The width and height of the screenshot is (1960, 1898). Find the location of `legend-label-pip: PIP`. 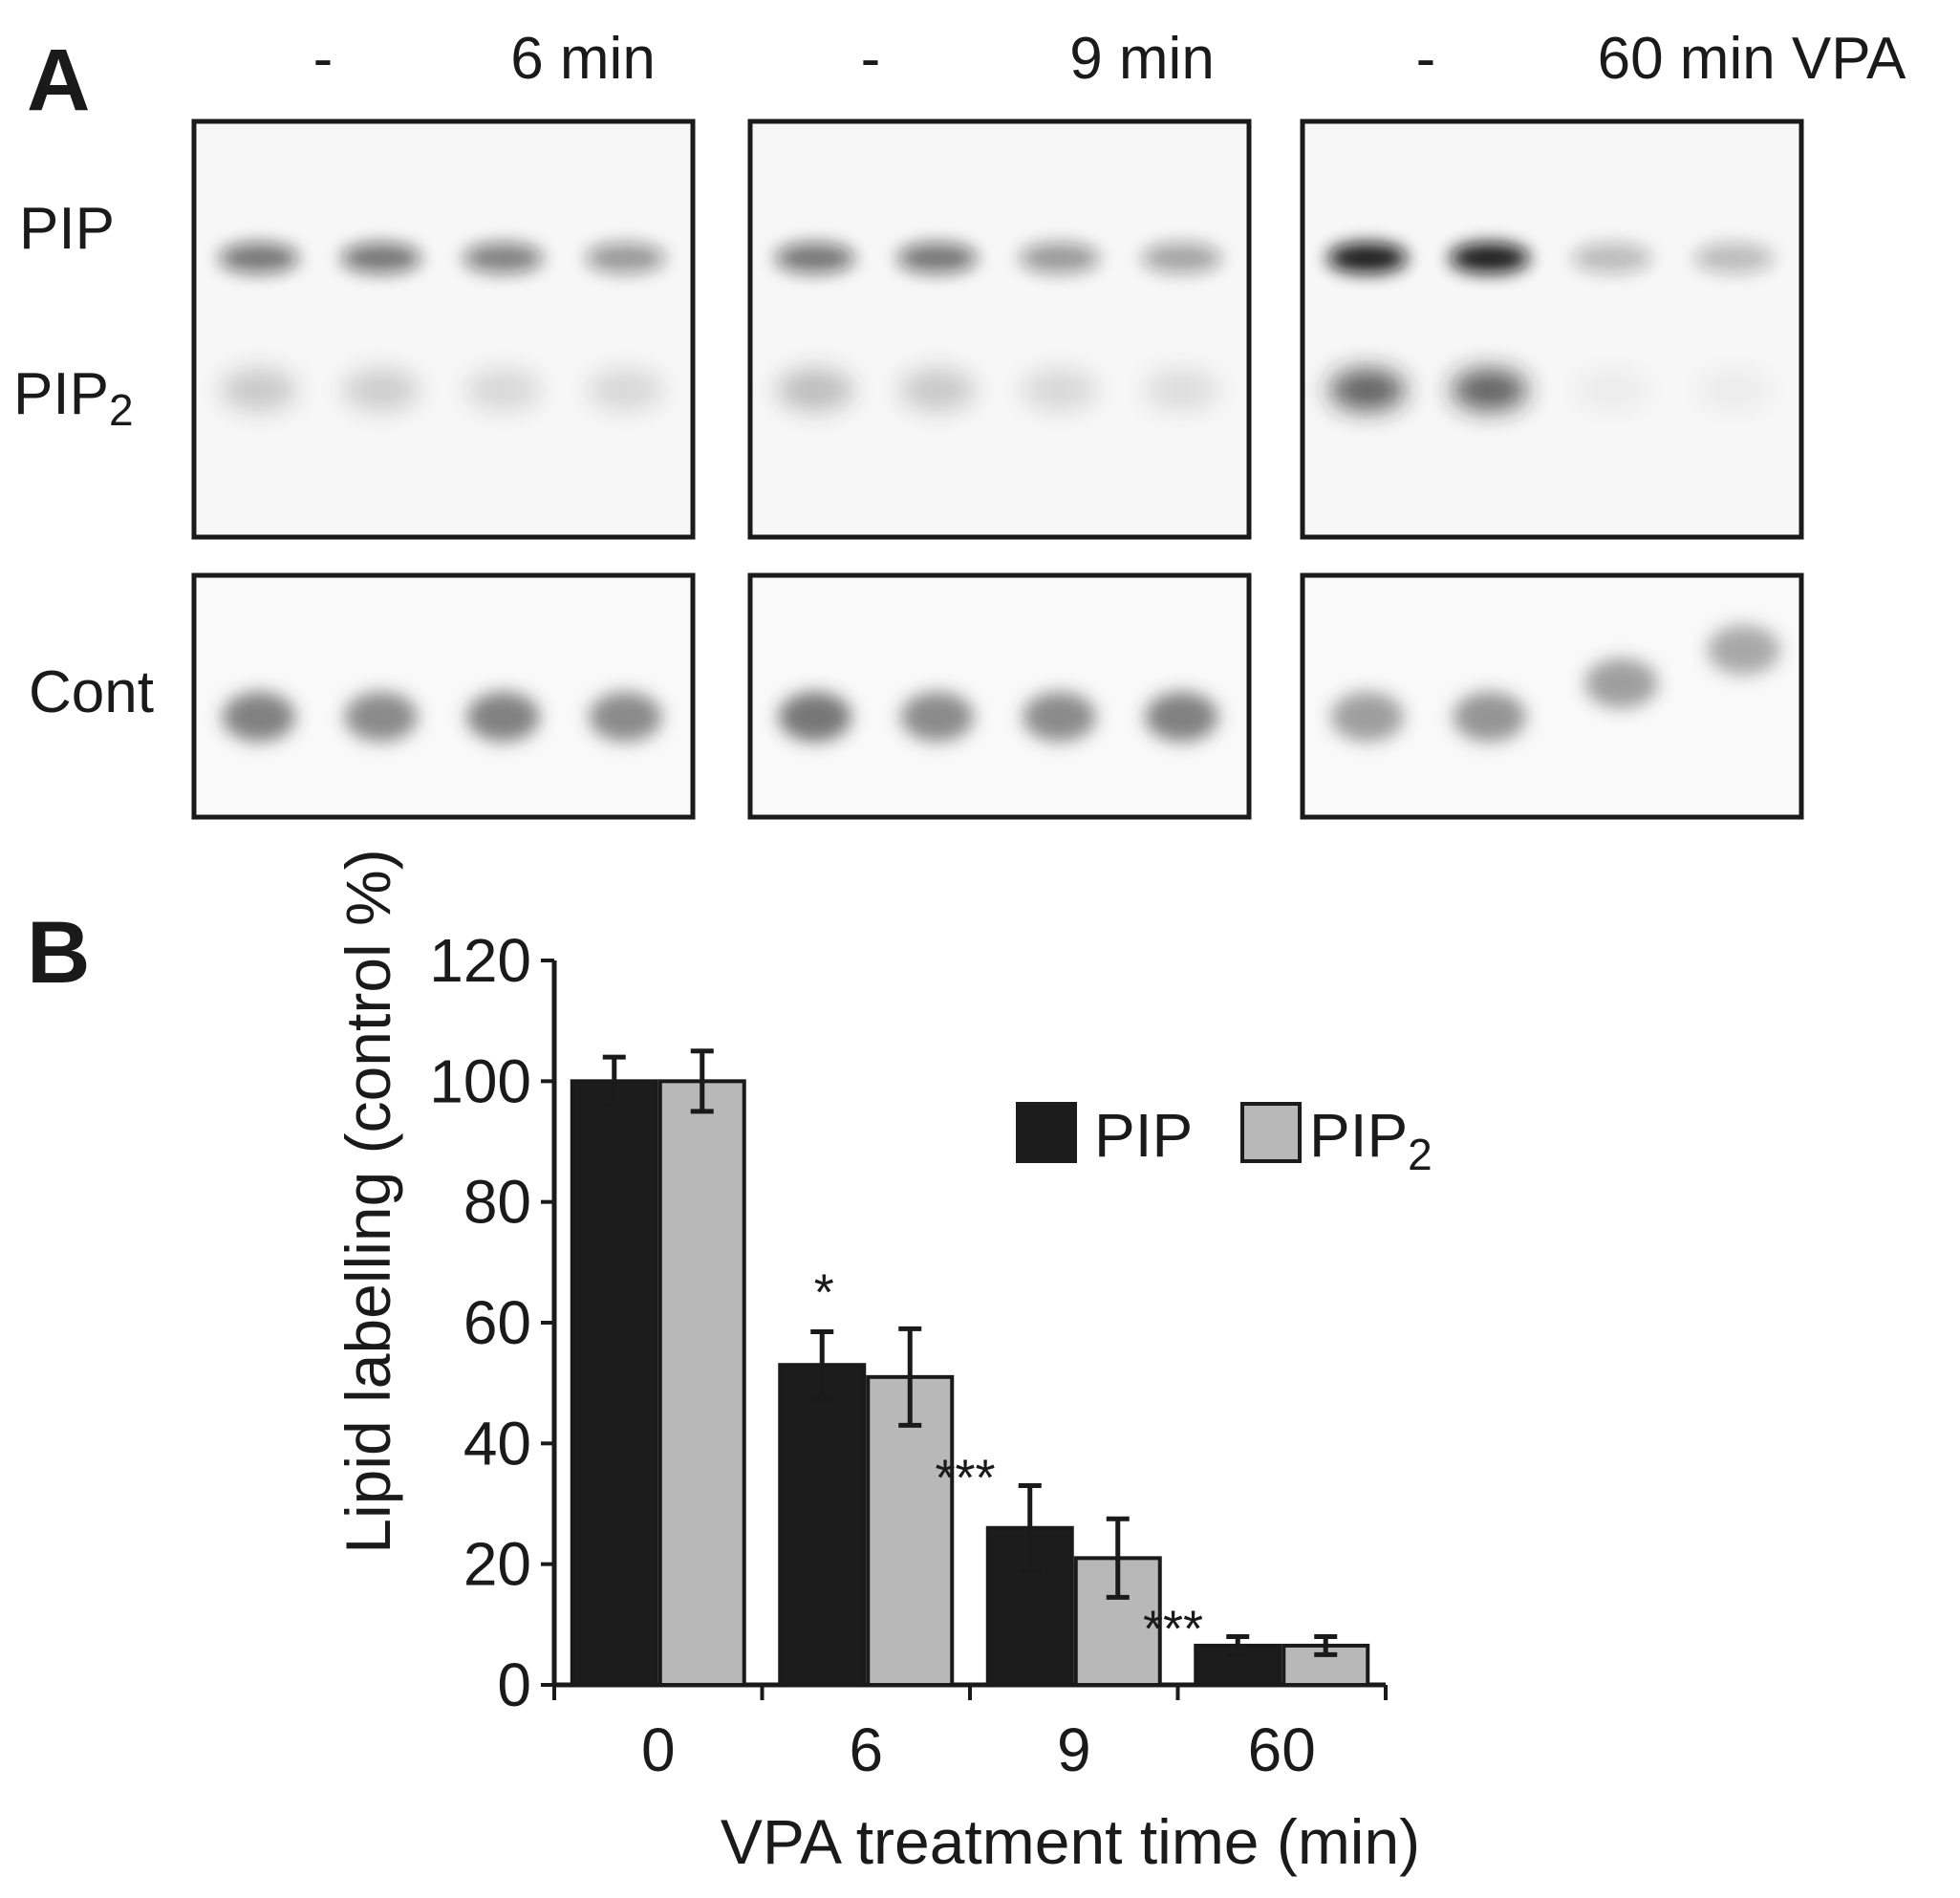

legend-label-pip: PIP is located at coordinates (1143, 1135).